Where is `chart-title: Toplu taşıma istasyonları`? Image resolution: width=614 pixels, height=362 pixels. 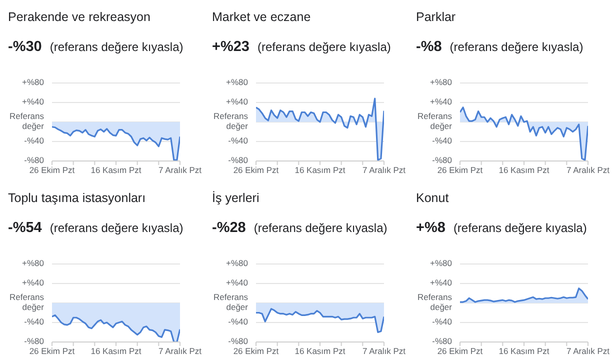
chart-title: Toplu taşıma istasyonları is located at coordinates (77, 198).